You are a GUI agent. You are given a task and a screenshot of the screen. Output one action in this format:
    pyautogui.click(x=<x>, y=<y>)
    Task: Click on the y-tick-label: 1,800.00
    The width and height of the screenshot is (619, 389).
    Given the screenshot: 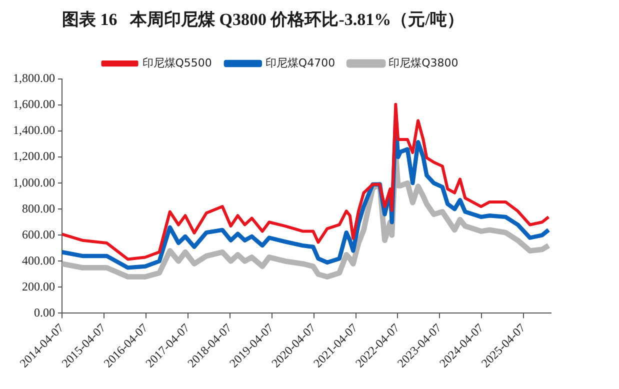 What is the action you would take?
    pyautogui.click(x=34, y=78)
    